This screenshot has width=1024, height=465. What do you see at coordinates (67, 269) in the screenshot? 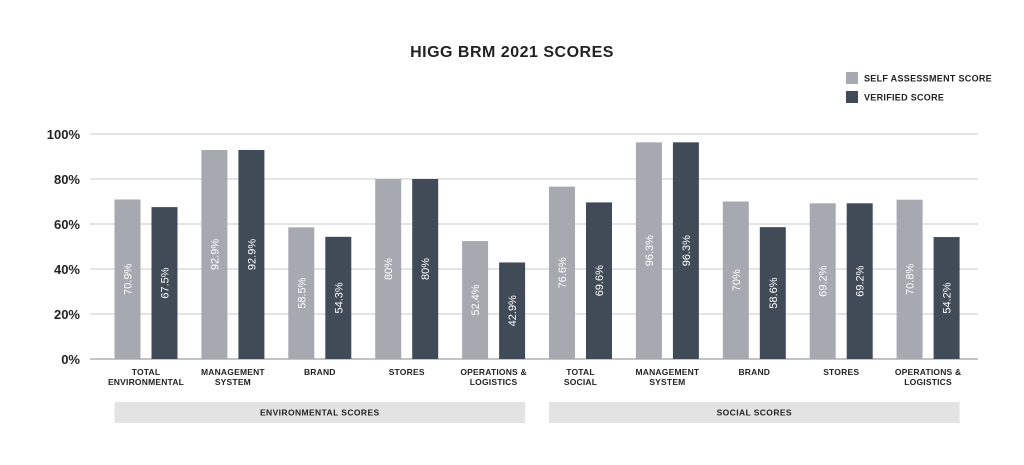
I see `y-tick-label: 40%` at bounding box center [67, 269].